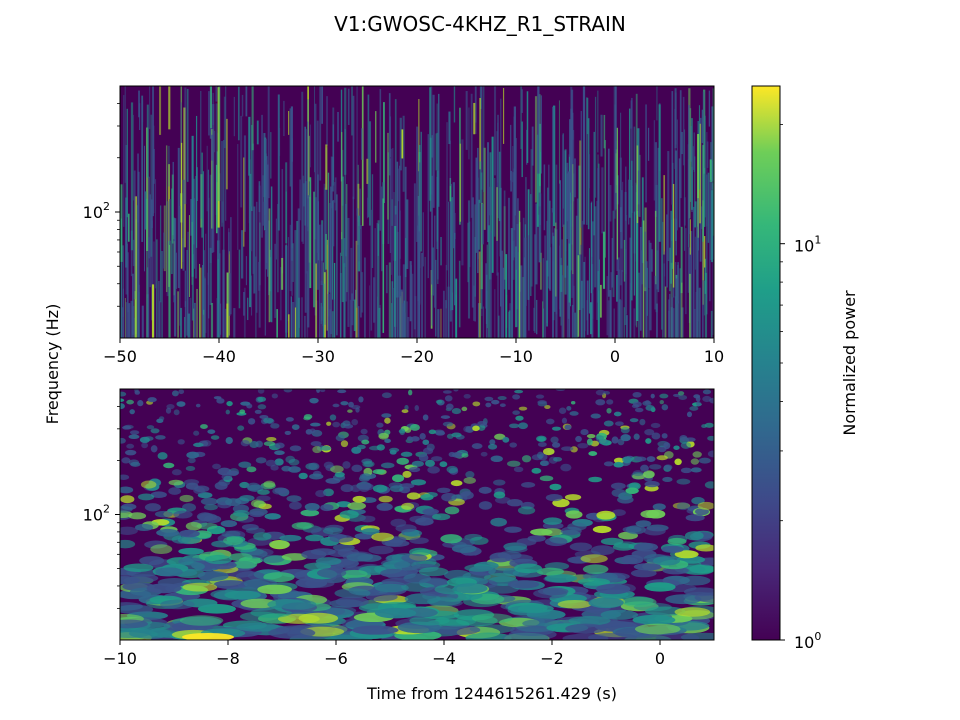 Image resolution: width=960 pixels, height=720 pixels. What do you see at coordinates (101, 507) in the screenshot?
I see `bottom-y-axis: 102` at bounding box center [101, 507].